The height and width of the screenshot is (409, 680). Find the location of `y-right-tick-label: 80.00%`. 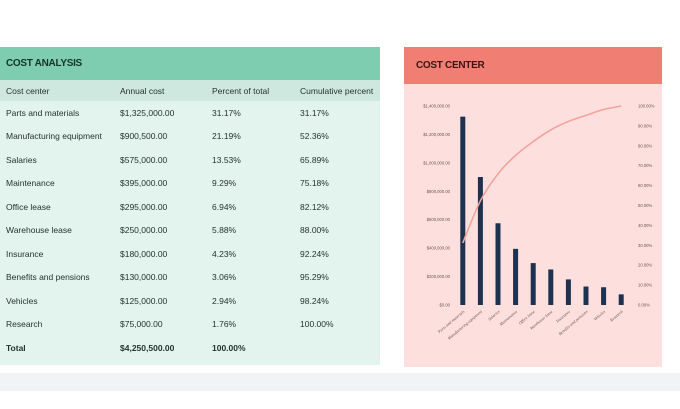

y-right-tick-label: 80.00% is located at coordinates (645, 145).